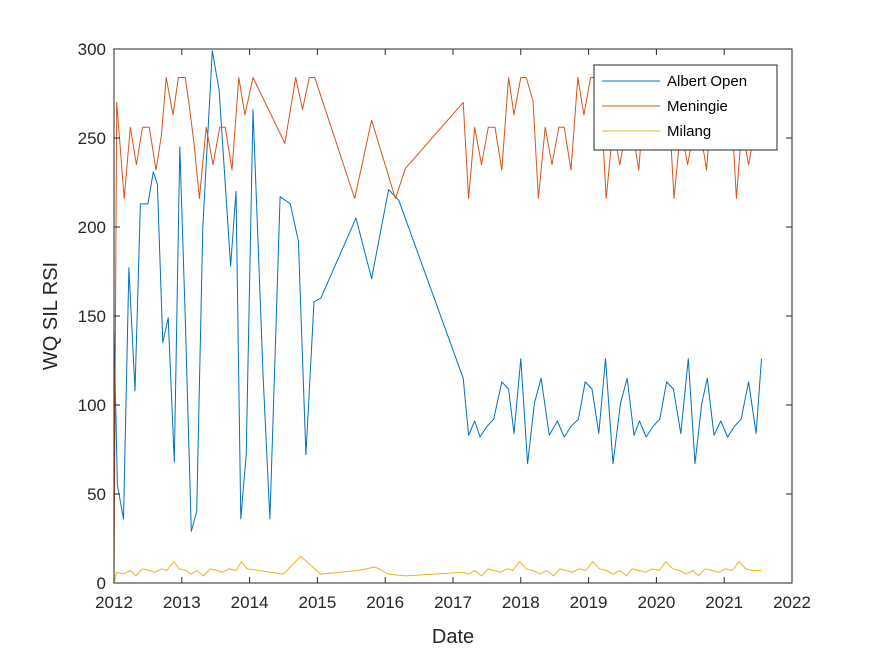 This screenshot has height=656, width=875. What do you see at coordinates (92, 138) in the screenshot?
I see `y-tick-label: 250` at bounding box center [92, 138].